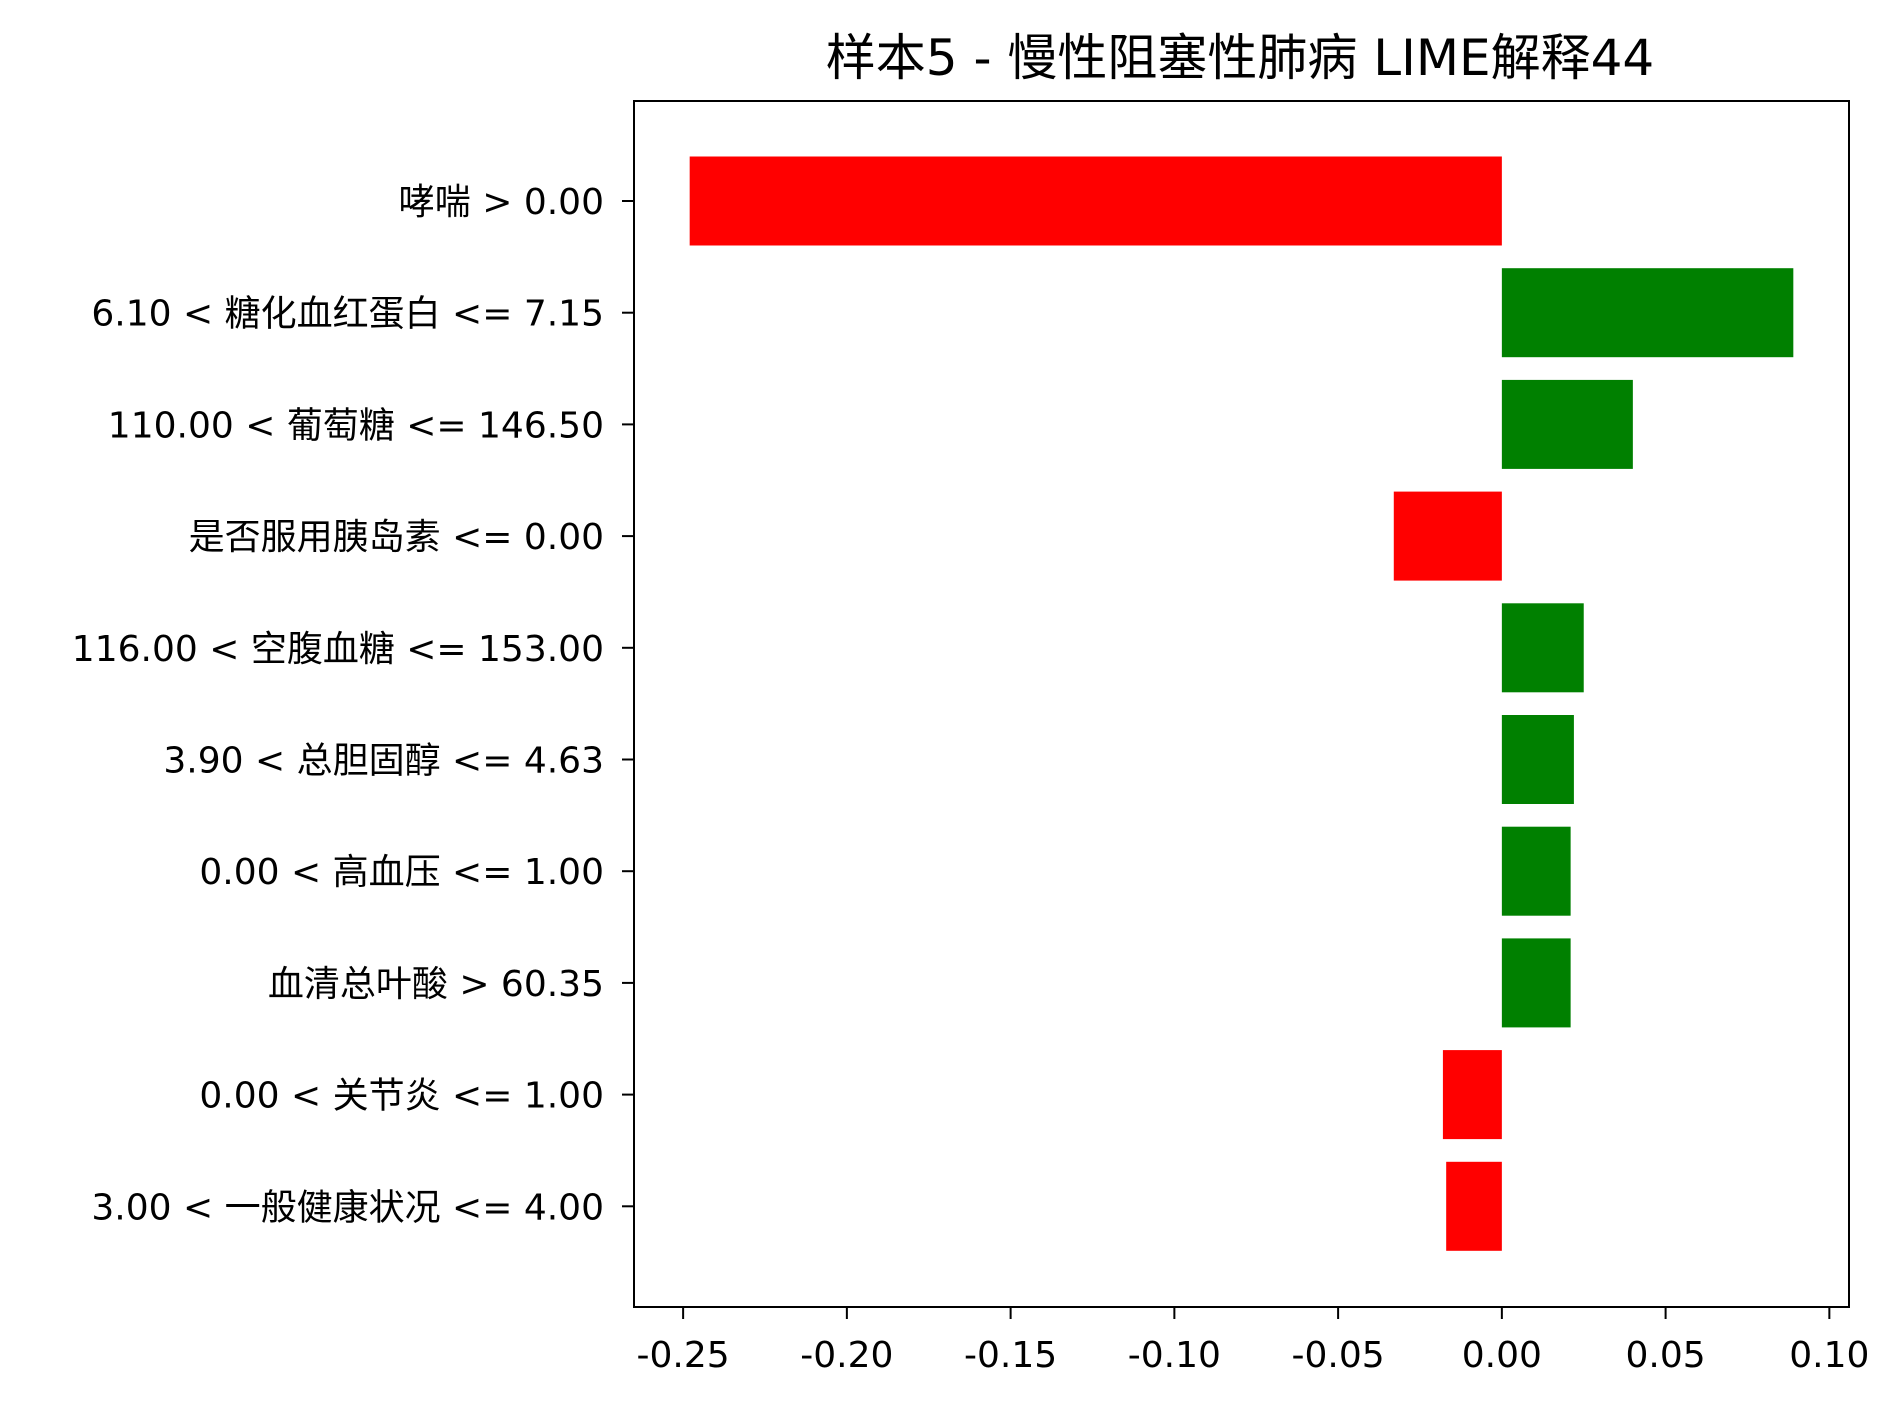 This screenshot has height=1407, width=1892. What do you see at coordinates (401, 872) in the screenshot?
I see `y-tick-label: 0.00 < 高血压 <= 1.00` at bounding box center [401, 872].